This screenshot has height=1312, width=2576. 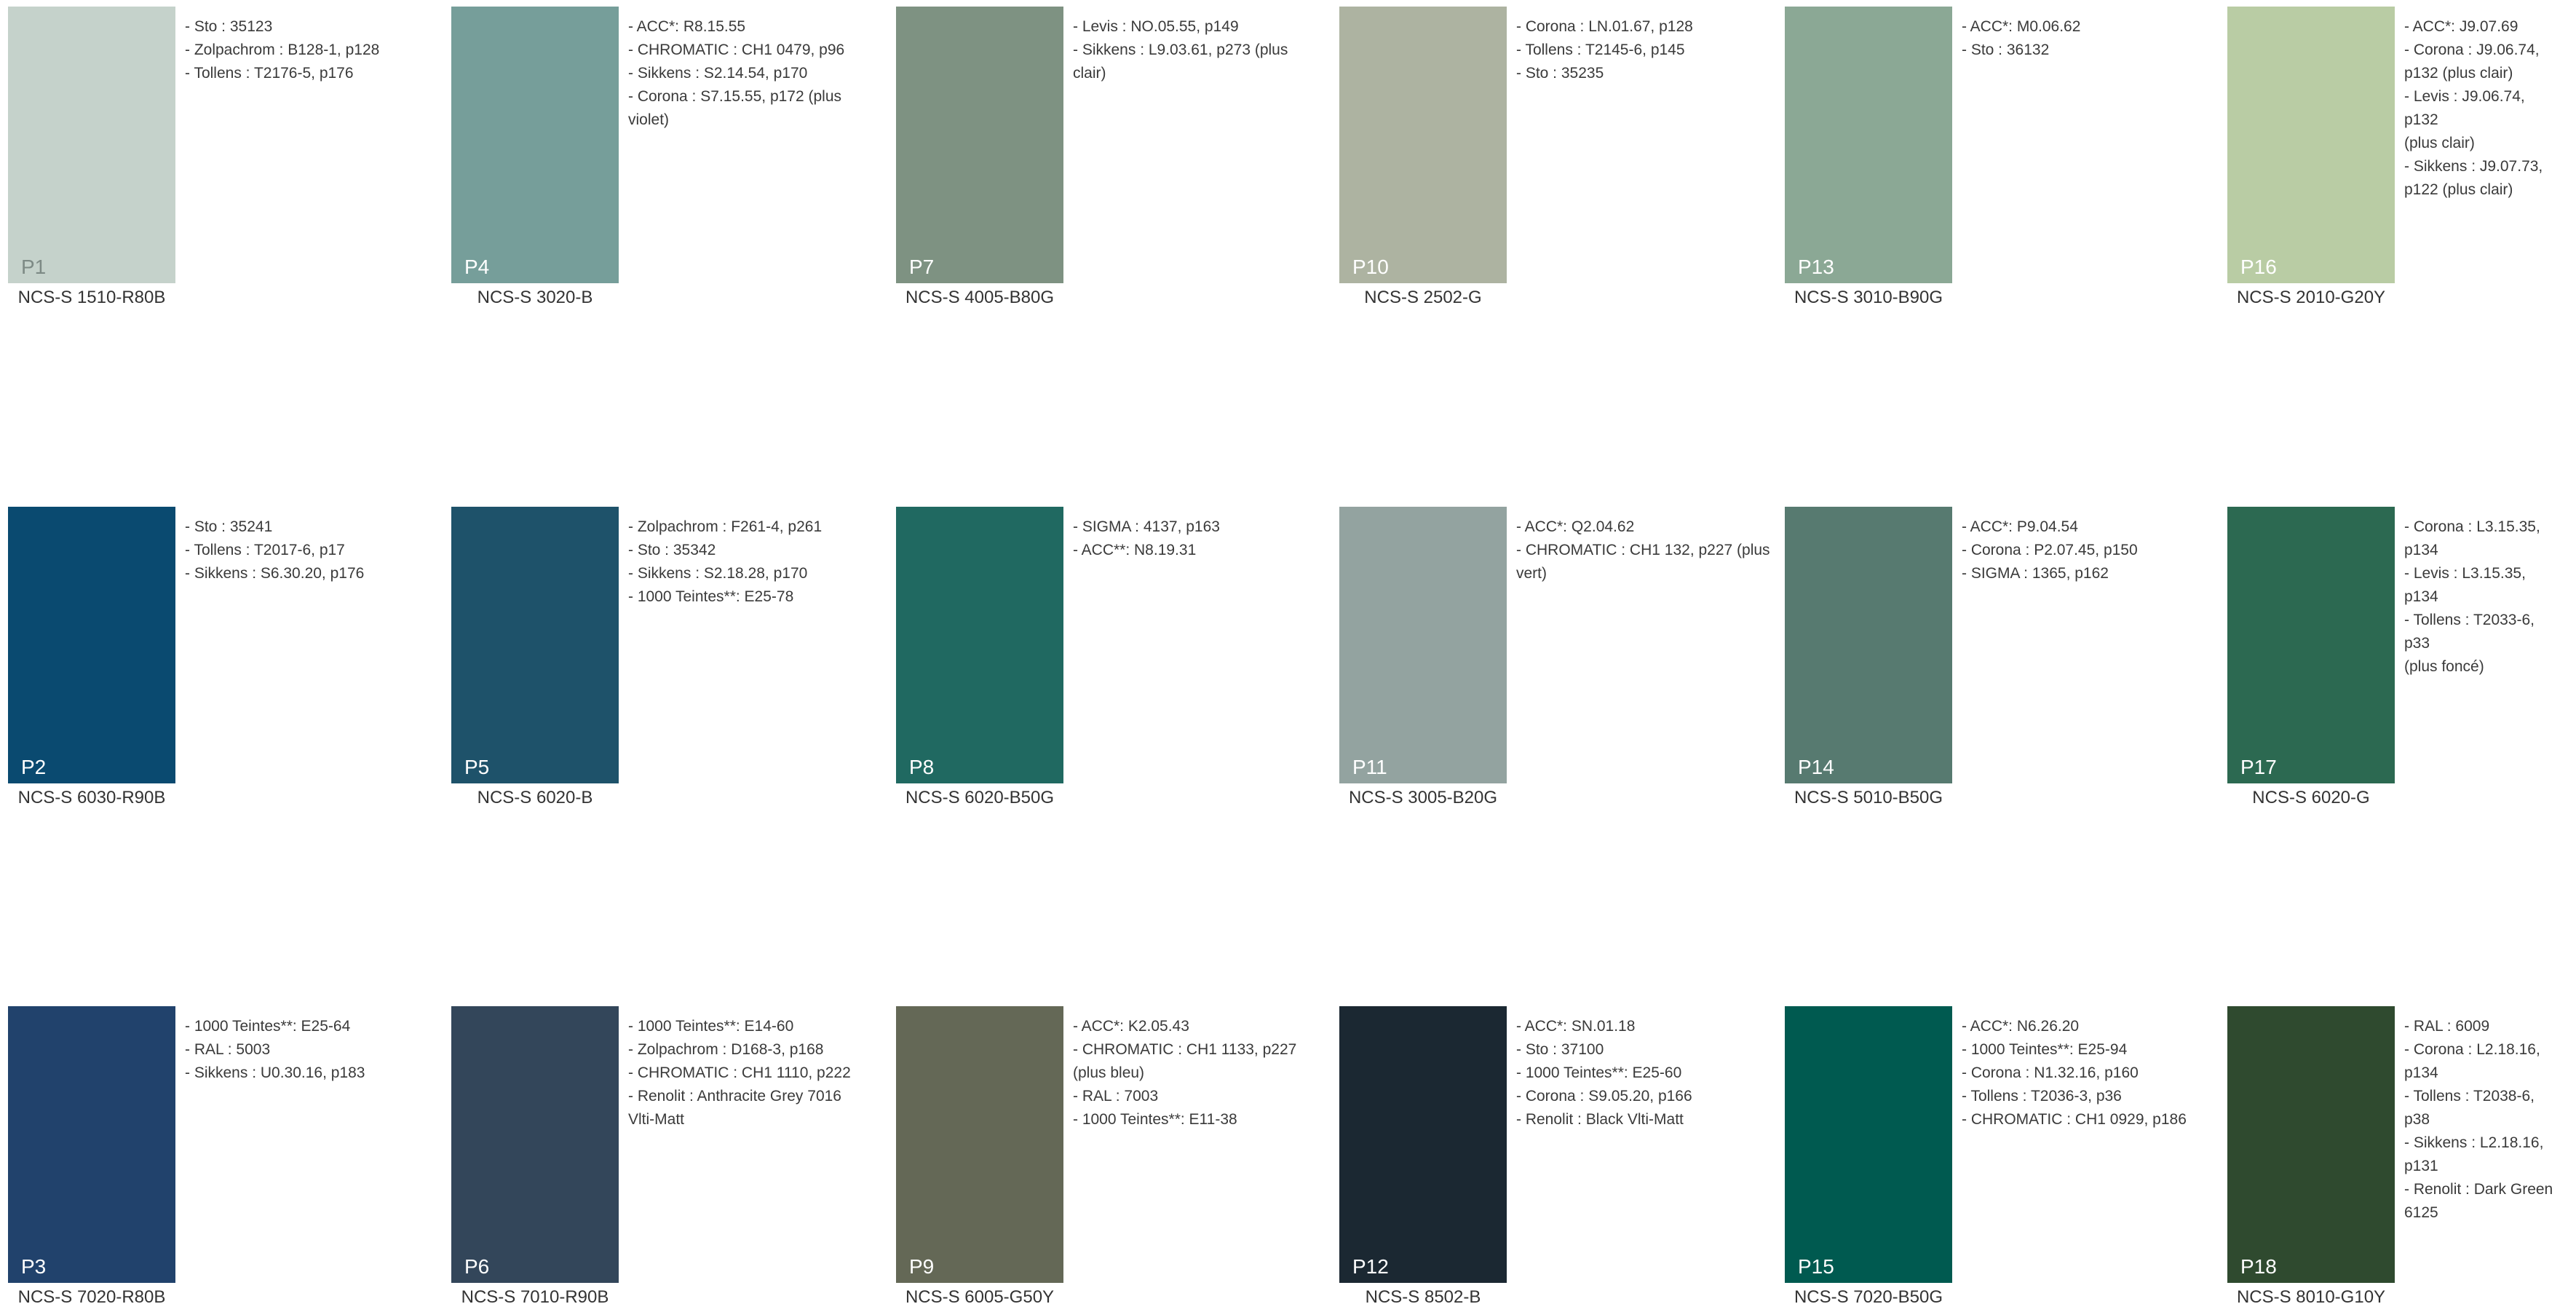 What do you see at coordinates (229, 26) in the screenshot?
I see `supplier-reference-item: - Sto : 35123` at bounding box center [229, 26].